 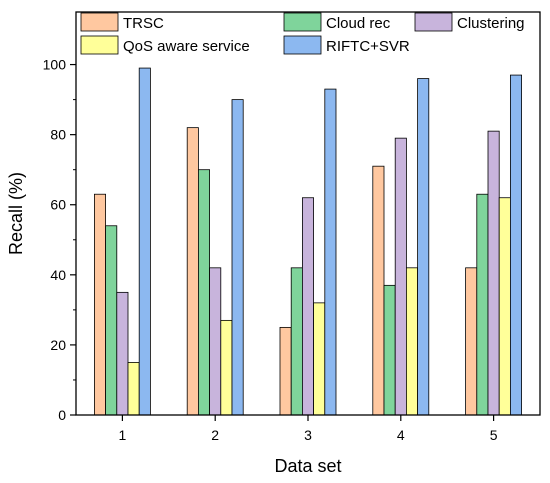 I want to click on legend-label: Cloud rec, so click(x=358, y=23).